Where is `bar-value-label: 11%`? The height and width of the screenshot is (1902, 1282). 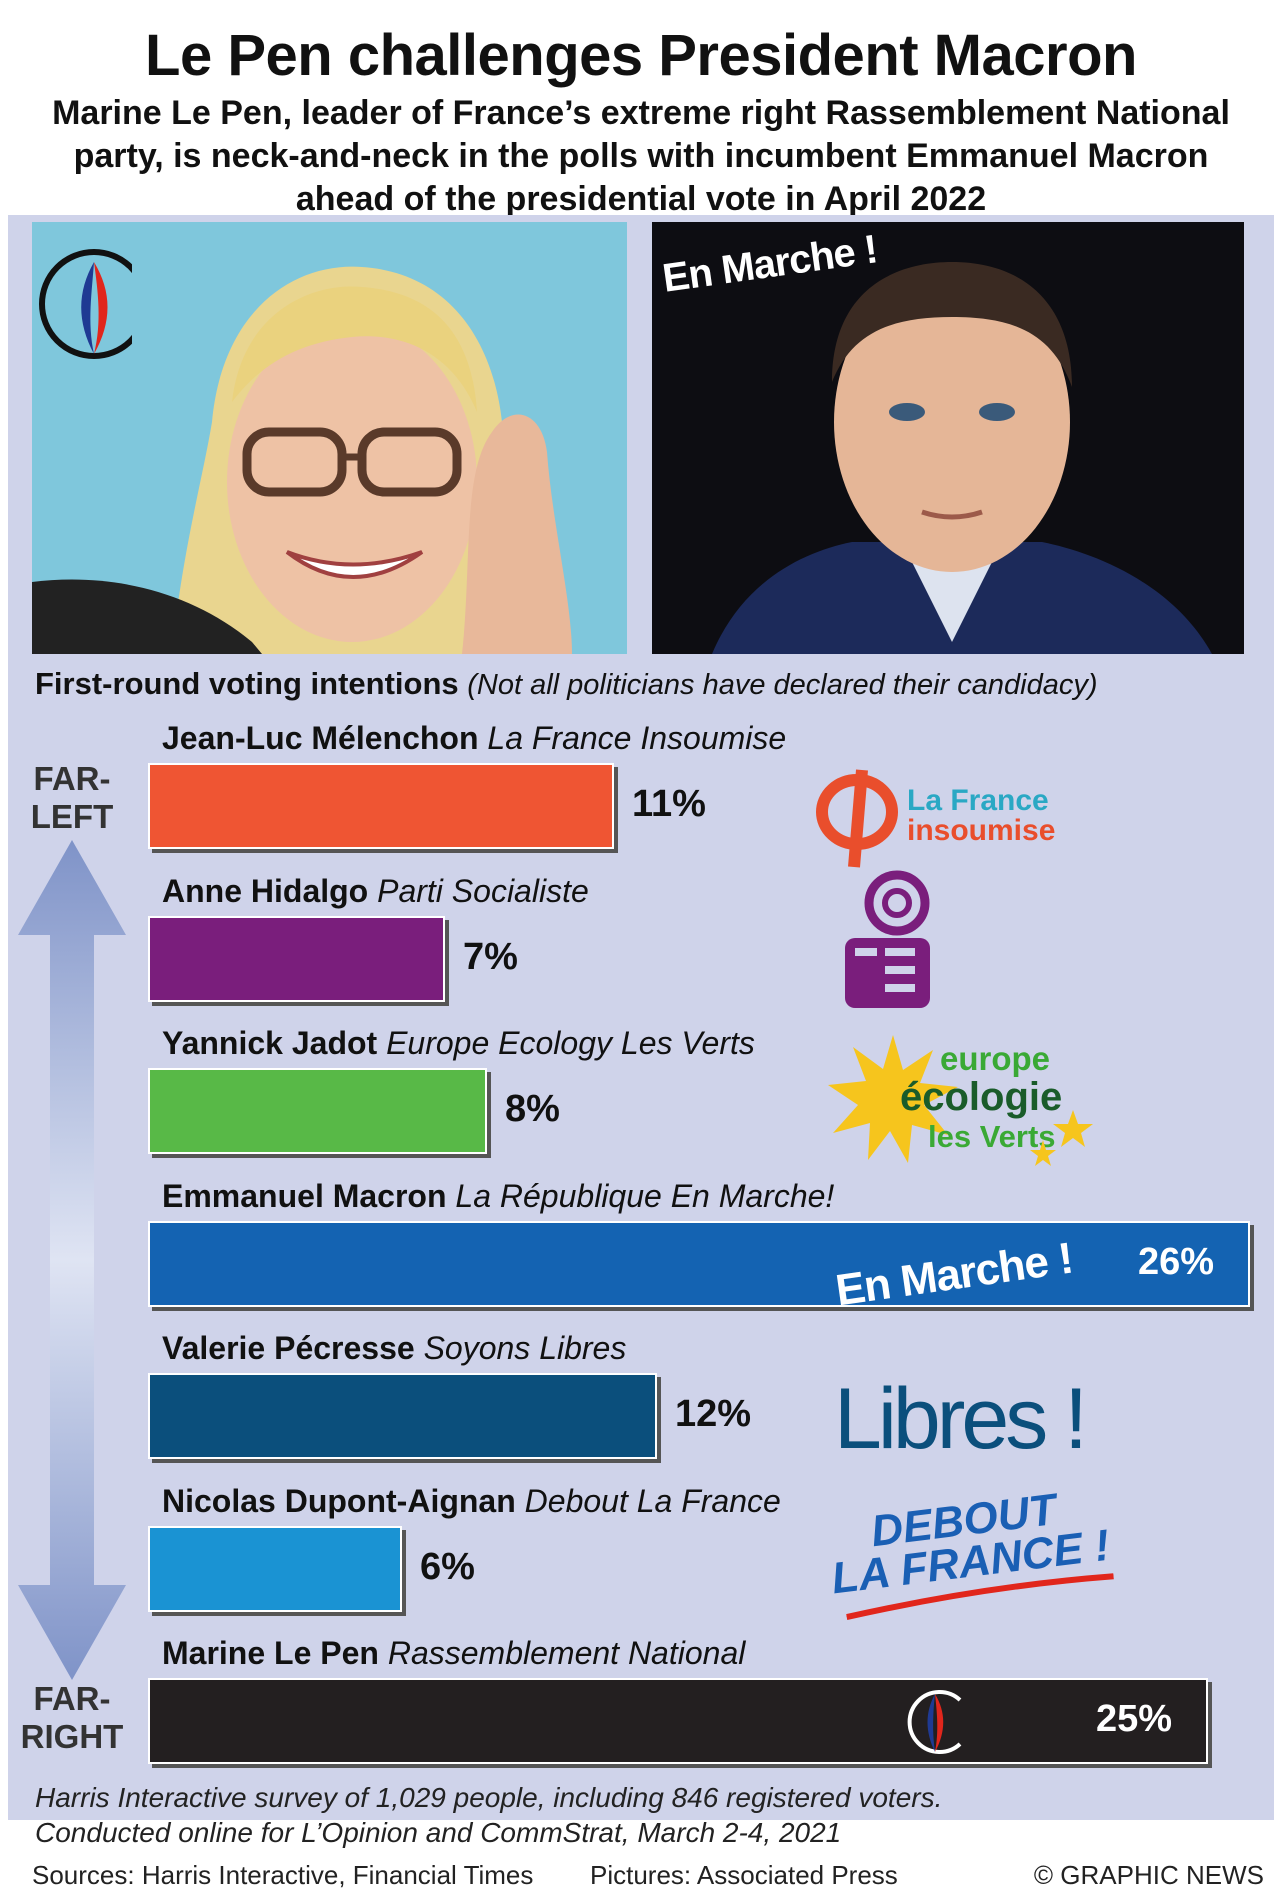
bar-value-label: 11% is located at coordinates (669, 804).